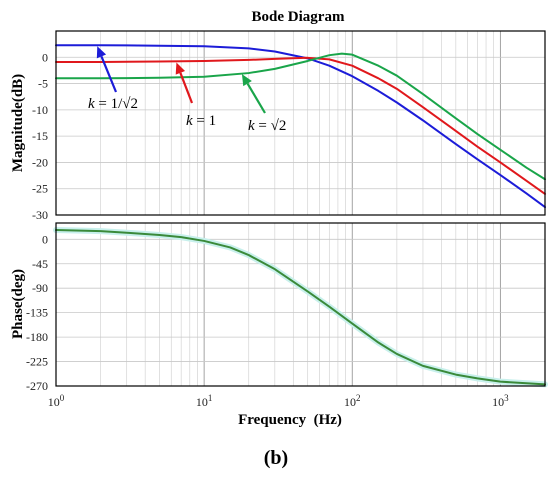 This screenshot has height=479, width=550. What do you see at coordinates (45, 57) in the screenshot?
I see `magnitude-tick-label: 0` at bounding box center [45, 57].